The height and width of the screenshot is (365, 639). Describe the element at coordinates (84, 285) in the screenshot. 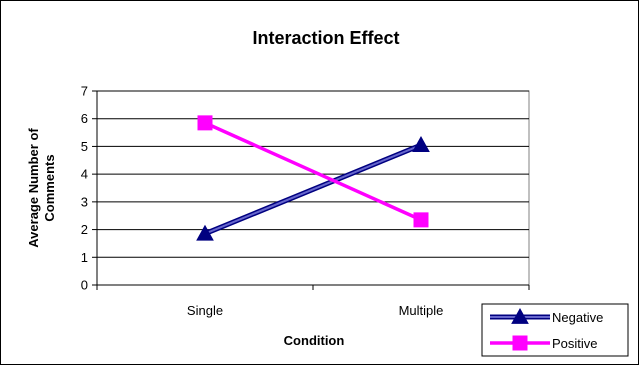

I see `y-tick-label: 0` at that location.